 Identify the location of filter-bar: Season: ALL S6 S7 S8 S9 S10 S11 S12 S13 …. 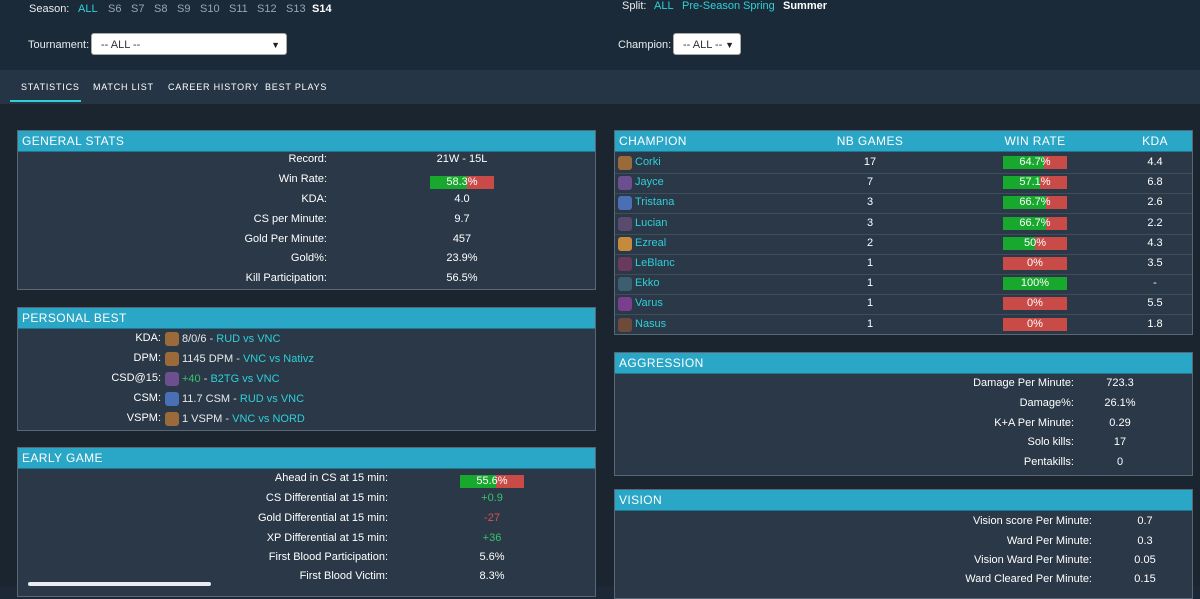
(600, 35).